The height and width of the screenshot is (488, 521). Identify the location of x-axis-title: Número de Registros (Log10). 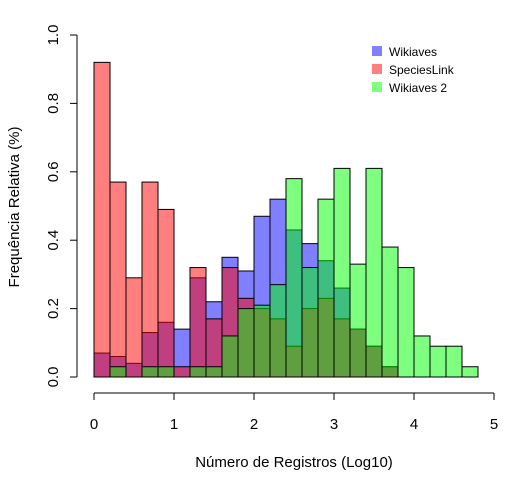
(294, 462).